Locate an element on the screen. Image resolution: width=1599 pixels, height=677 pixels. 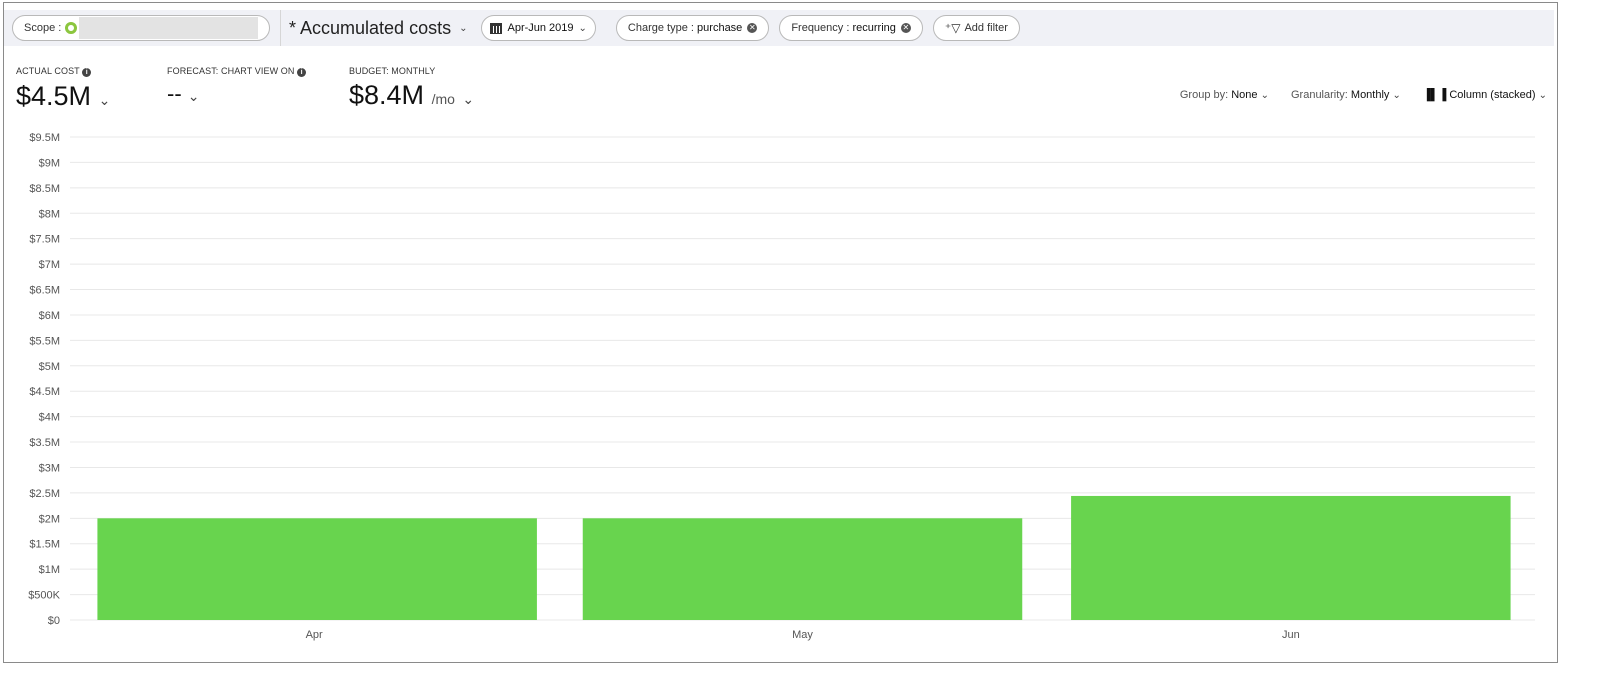
date-range-picker: Apr-Jun 2019 ⌄ is located at coordinates (538, 28).